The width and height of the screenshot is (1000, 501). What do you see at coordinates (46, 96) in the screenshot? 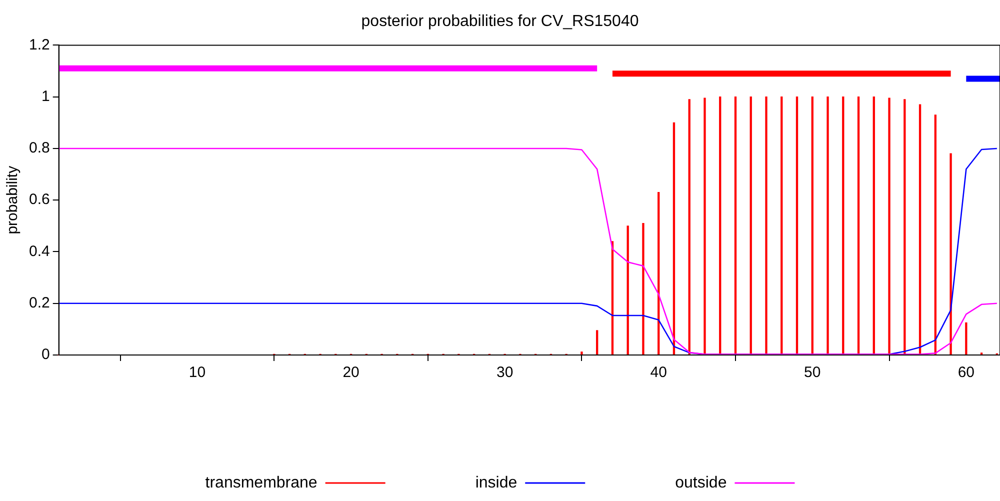
I see `y-tick-label: 1` at bounding box center [46, 96].